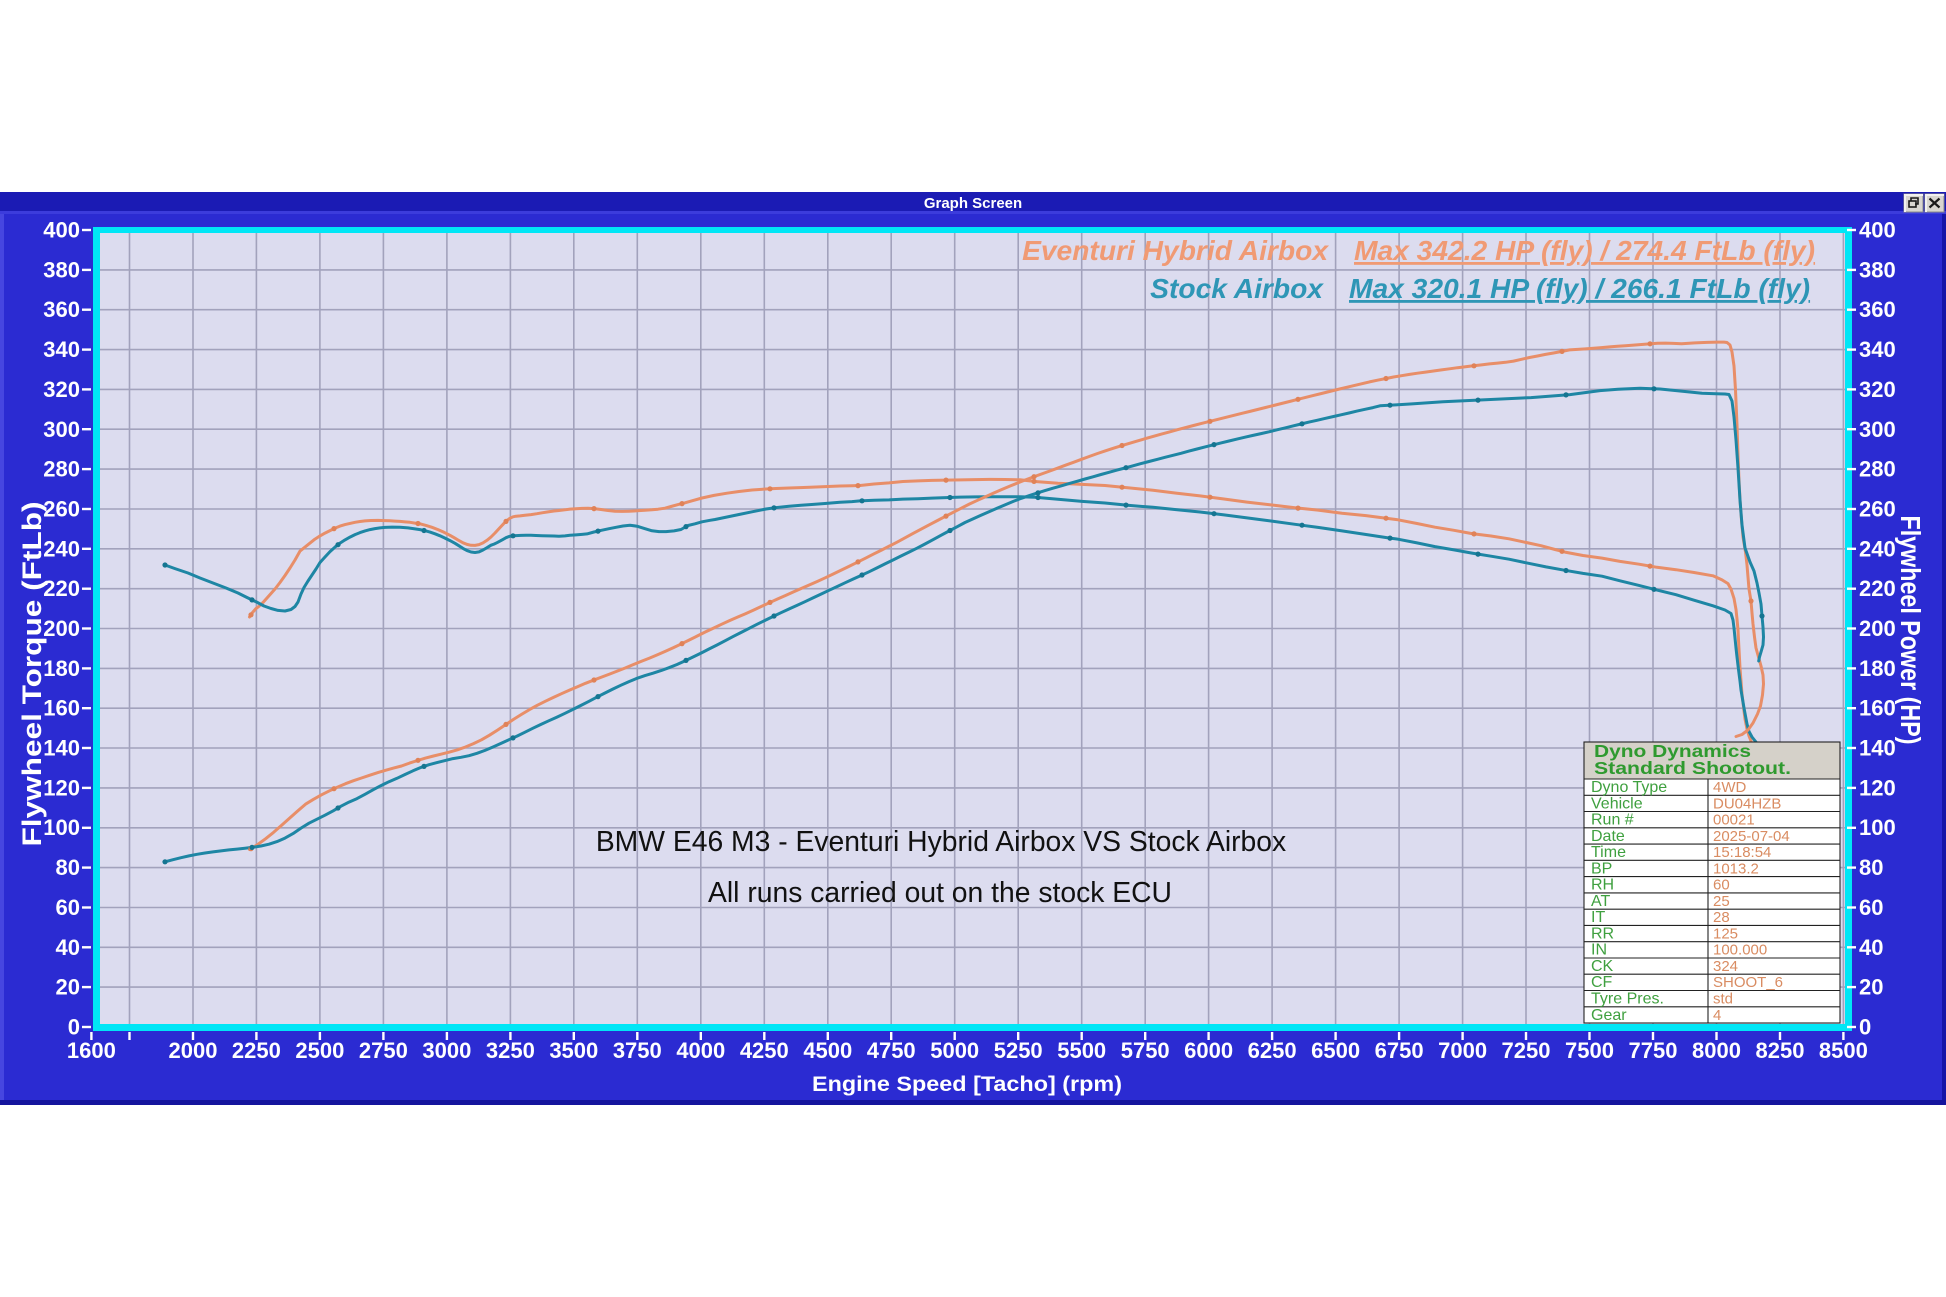 The height and width of the screenshot is (1297, 1946). I want to click on svg-text: 8000, so click(1716, 1050).